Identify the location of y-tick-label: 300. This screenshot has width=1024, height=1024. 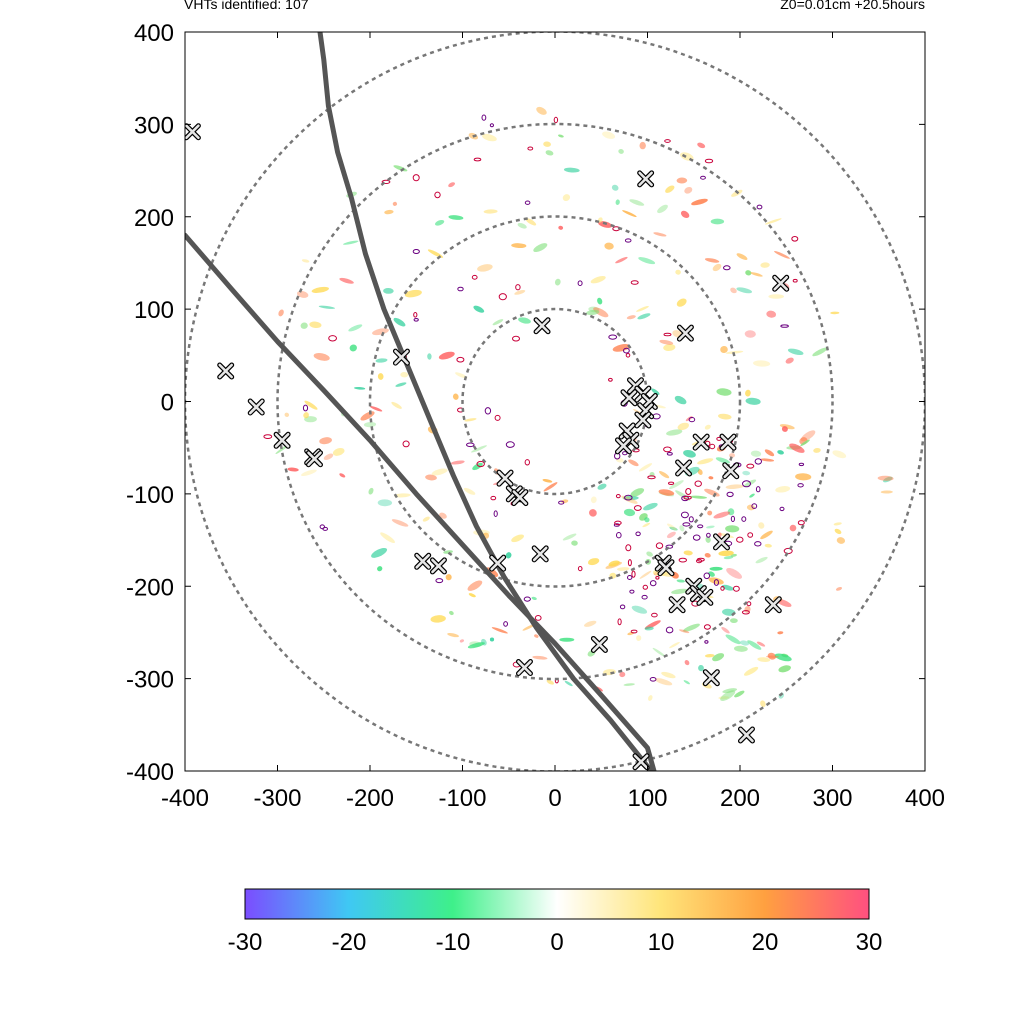
(154, 125).